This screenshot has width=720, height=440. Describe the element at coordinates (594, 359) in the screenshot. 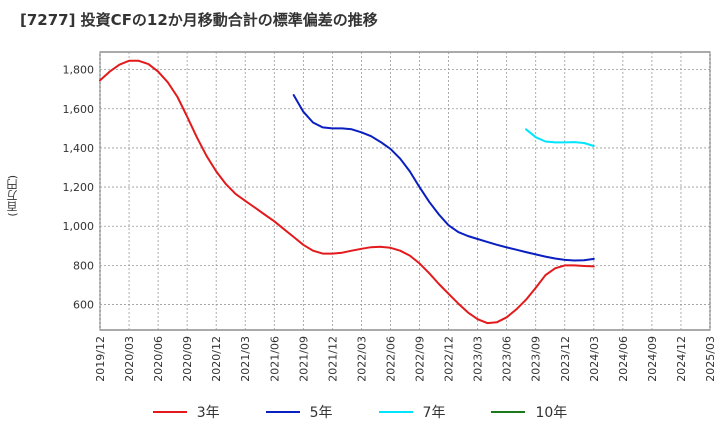

I see `x-tick-label: 2024/03` at that location.